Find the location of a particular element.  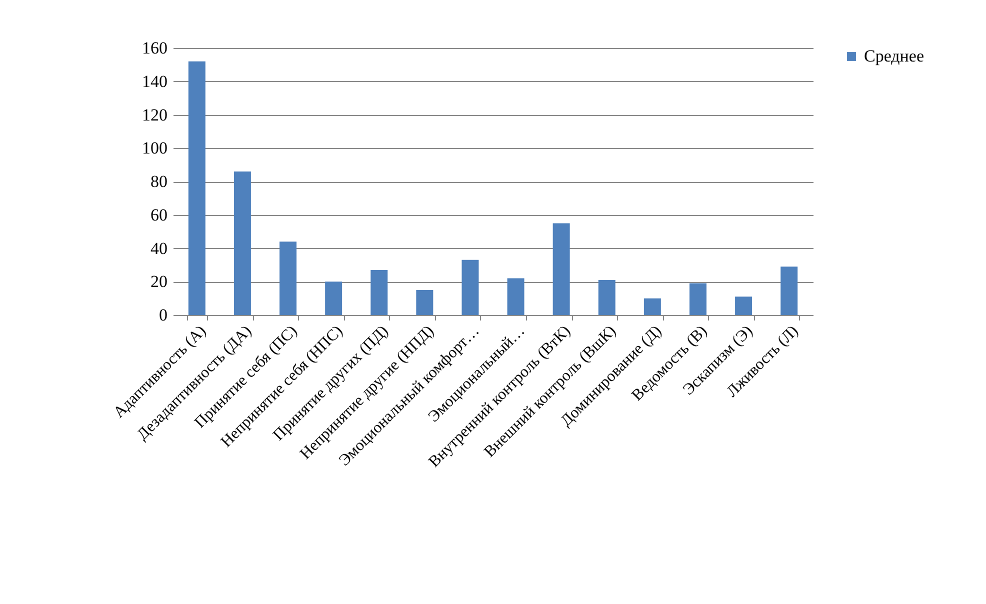

y-tick-label: 160 is located at coordinates (155, 48).